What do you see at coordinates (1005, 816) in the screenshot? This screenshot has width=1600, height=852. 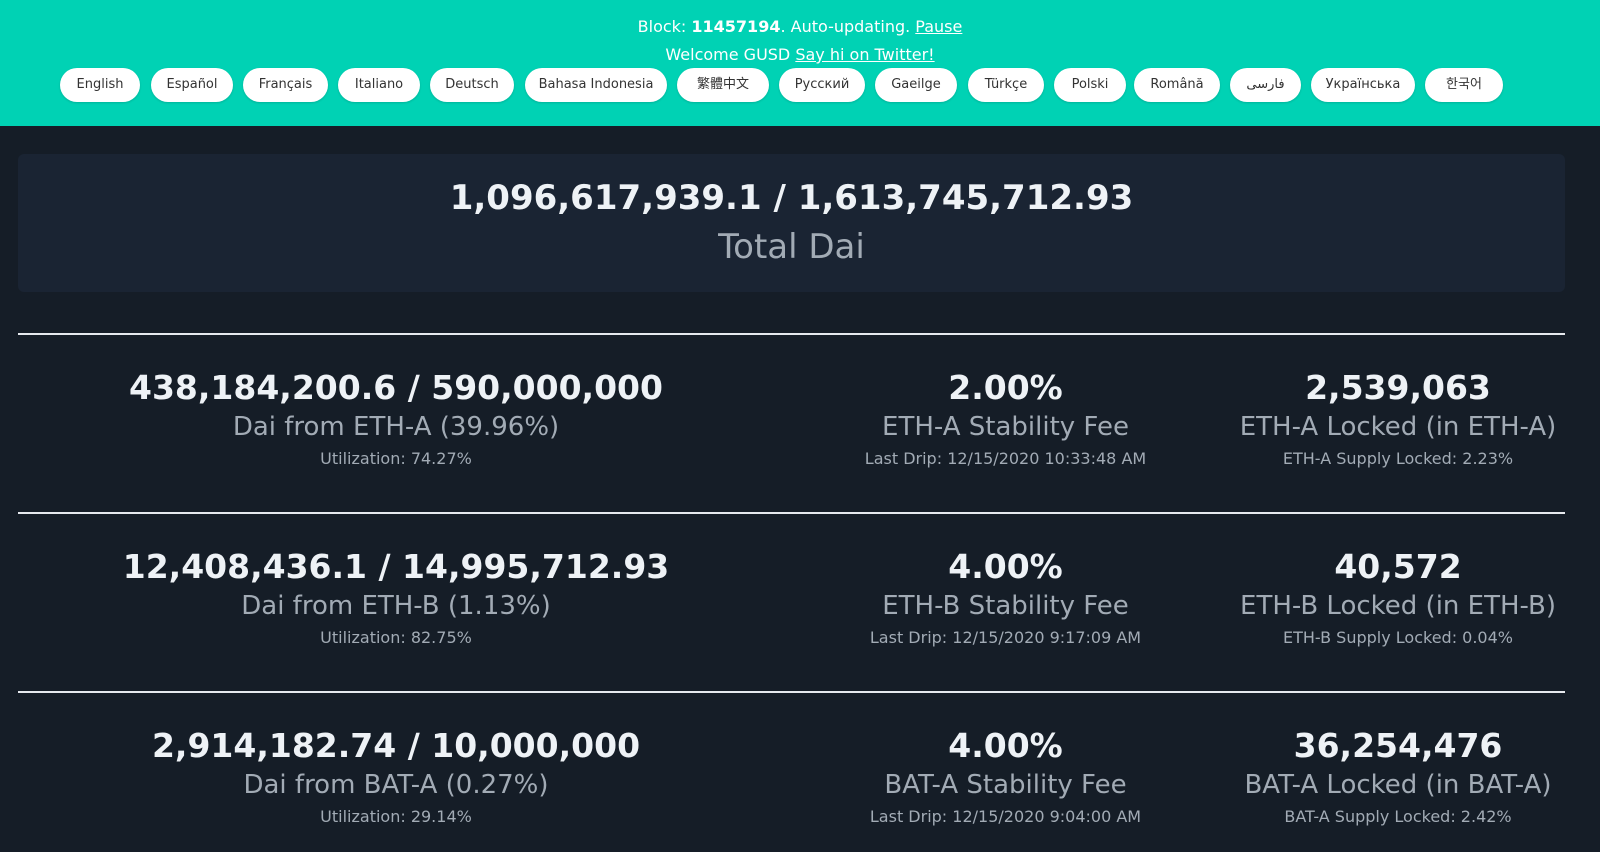 I see `last-drip-text: Last Drip: 12/15/2020 9:04:00 AM` at bounding box center [1005, 816].